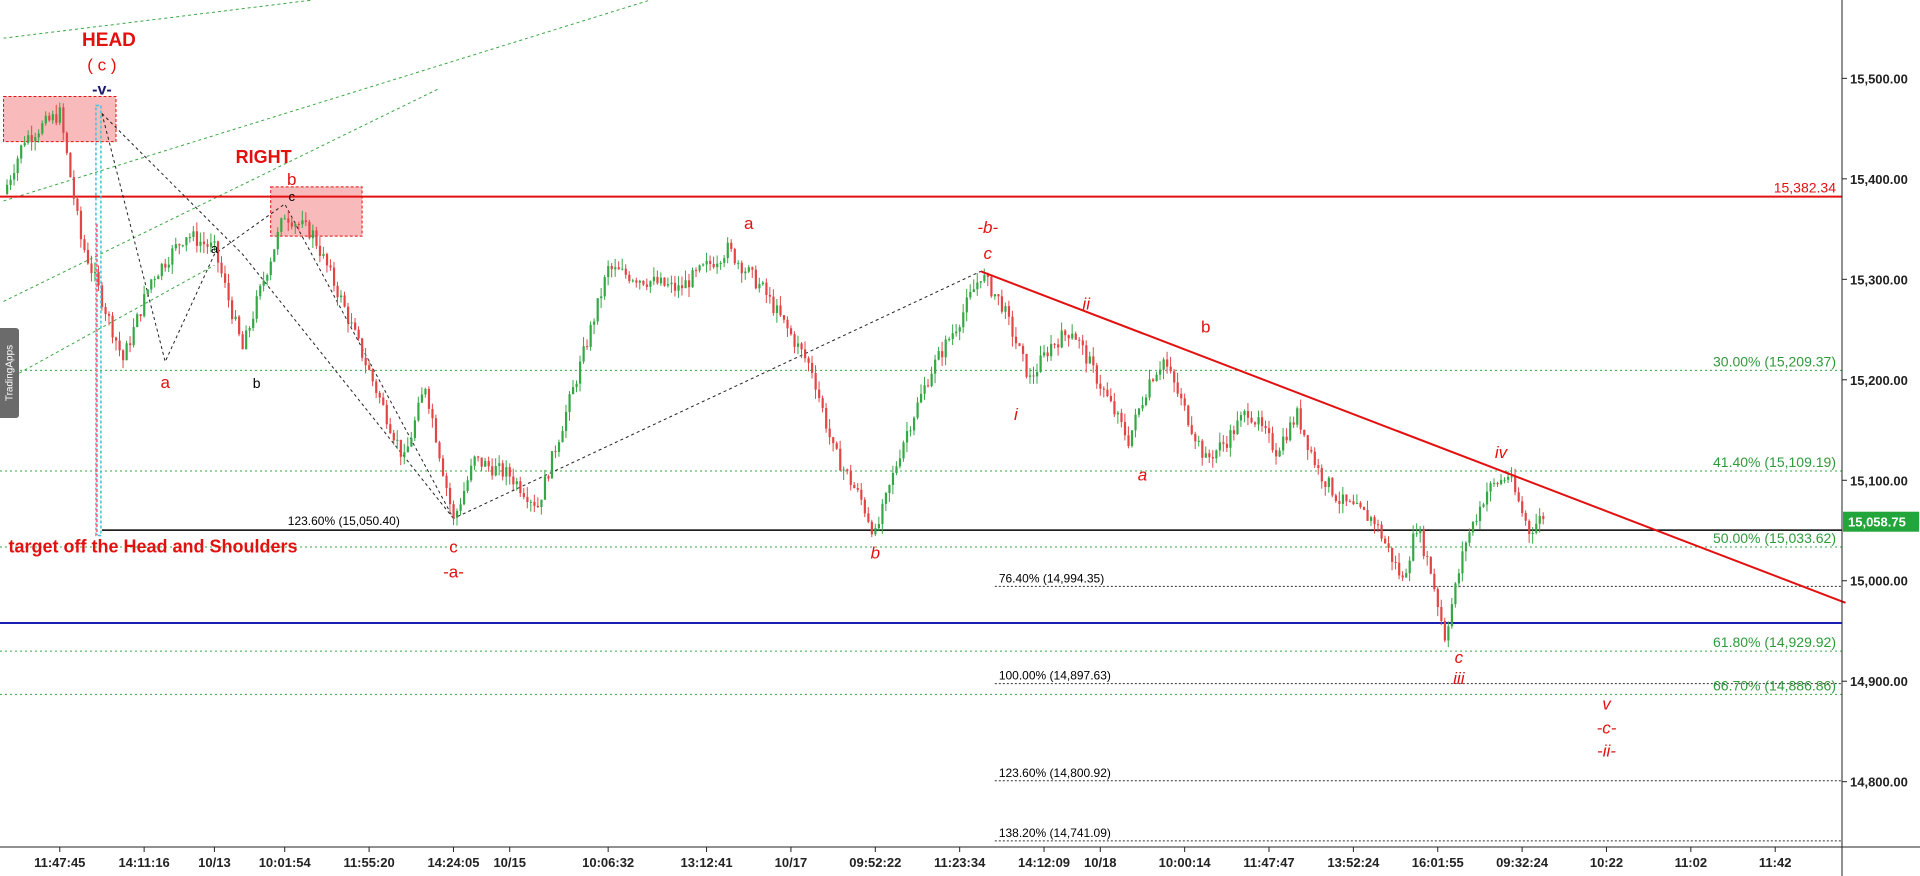 The width and height of the screenshot is (1920, 876). Describe the element at coordinates (143, 862) in the screenshot. I see `x-tick-label: 14:11:16` at that location.